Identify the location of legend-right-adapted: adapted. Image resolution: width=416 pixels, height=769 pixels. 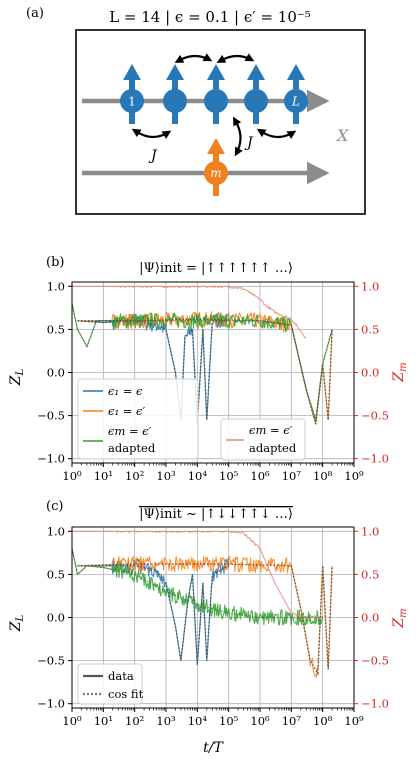
(273, 448).